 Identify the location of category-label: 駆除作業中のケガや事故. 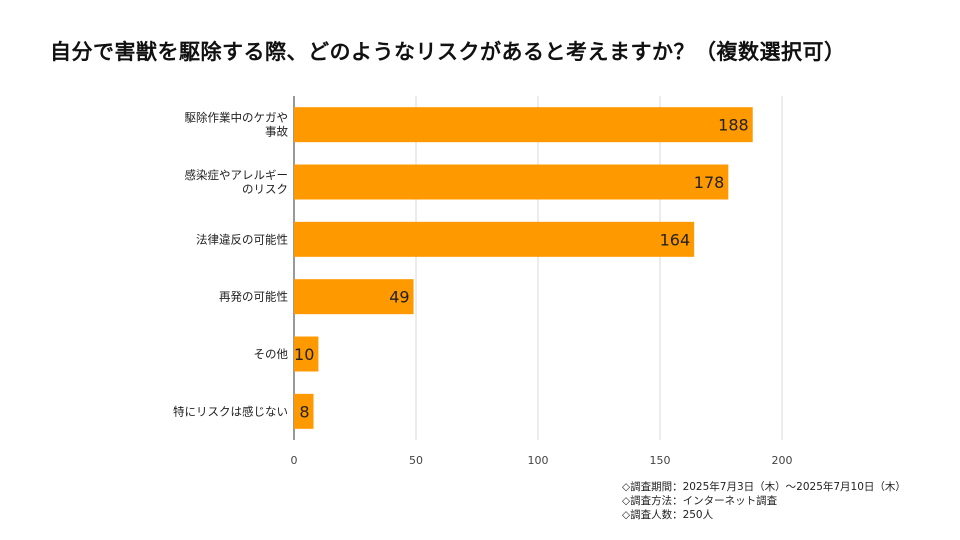
(237, 125).